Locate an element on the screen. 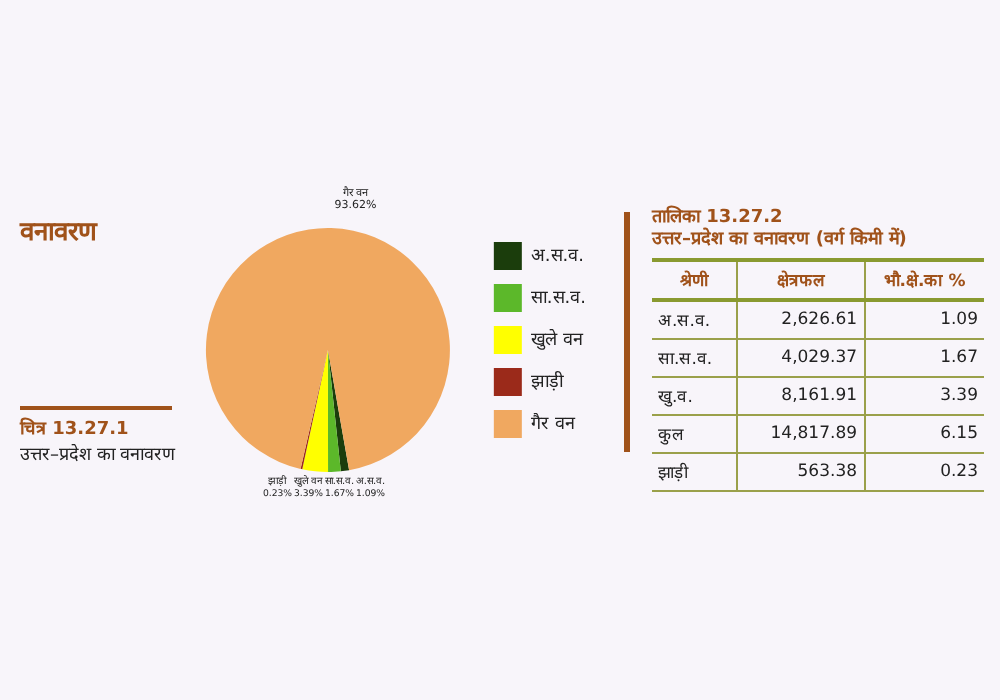  text: चित्र 13.27.1 is located at coordinates (75, 431).